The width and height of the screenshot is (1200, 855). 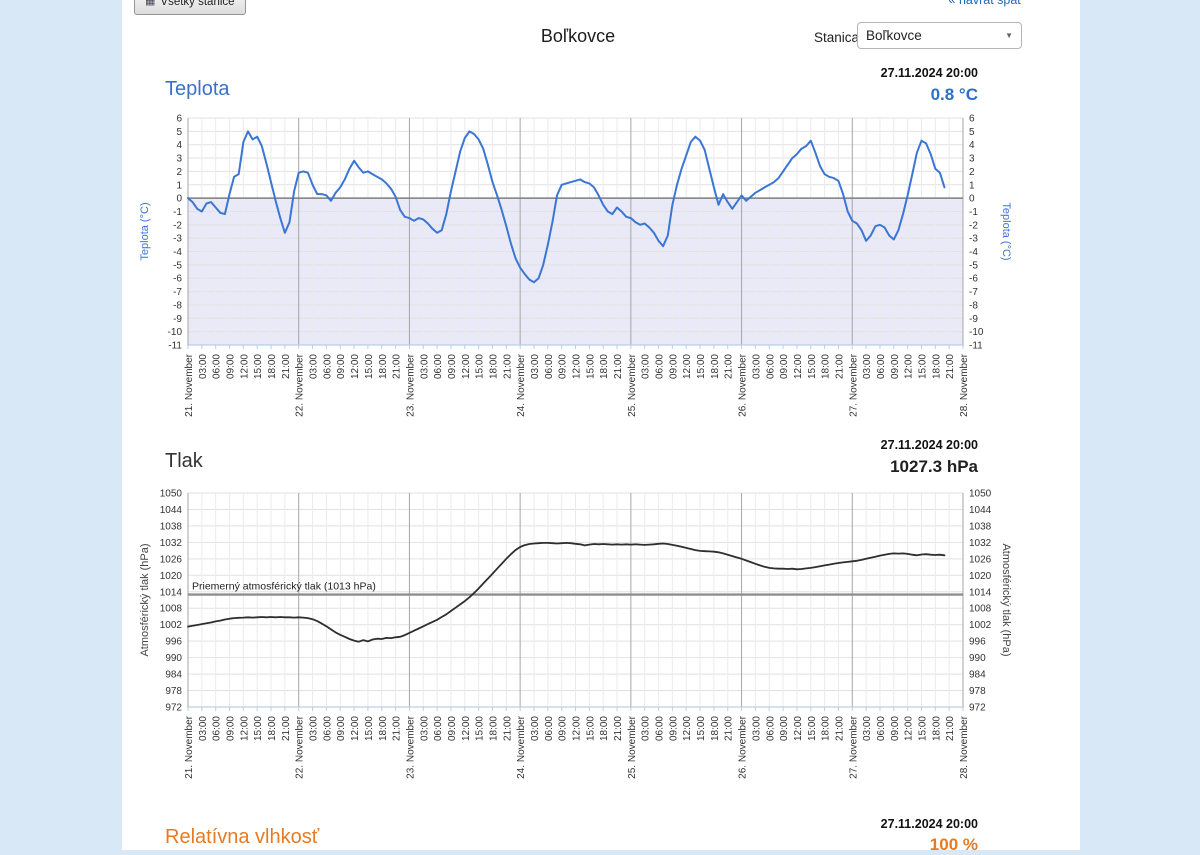 I want to click on pressure-timestamp: 27.11.2024 20:00, so click(x=929, y=445).